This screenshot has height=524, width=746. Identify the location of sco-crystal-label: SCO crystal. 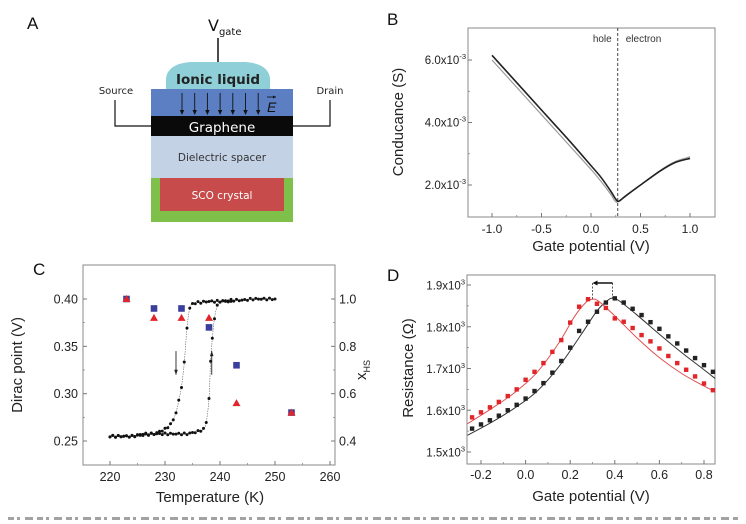
(222, 196).